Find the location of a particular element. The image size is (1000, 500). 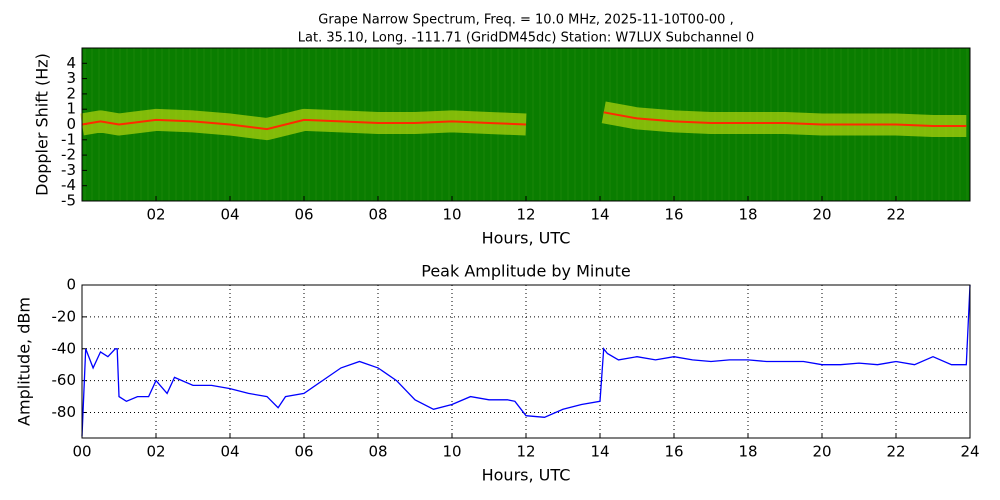

y-tick-label: 1 is located at coordinates (71, 109).